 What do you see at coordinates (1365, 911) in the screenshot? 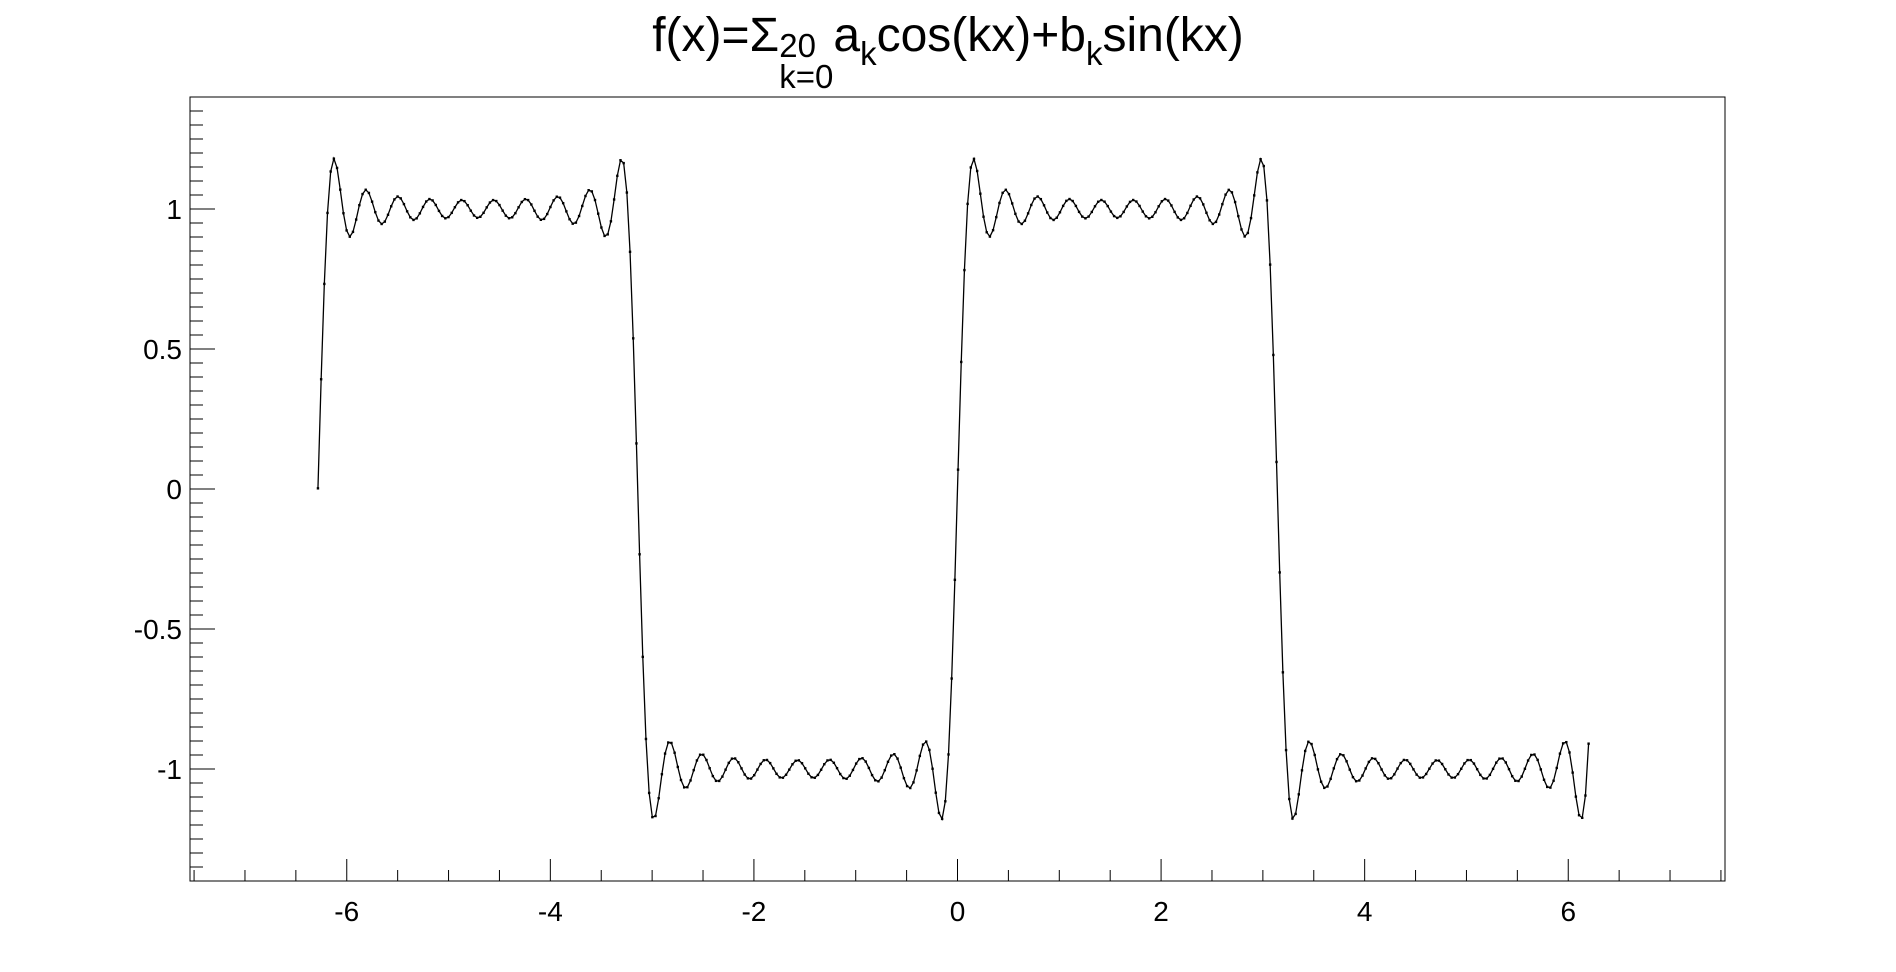
I see `x-tick-label: 4` at bounding box center [1365, 911].